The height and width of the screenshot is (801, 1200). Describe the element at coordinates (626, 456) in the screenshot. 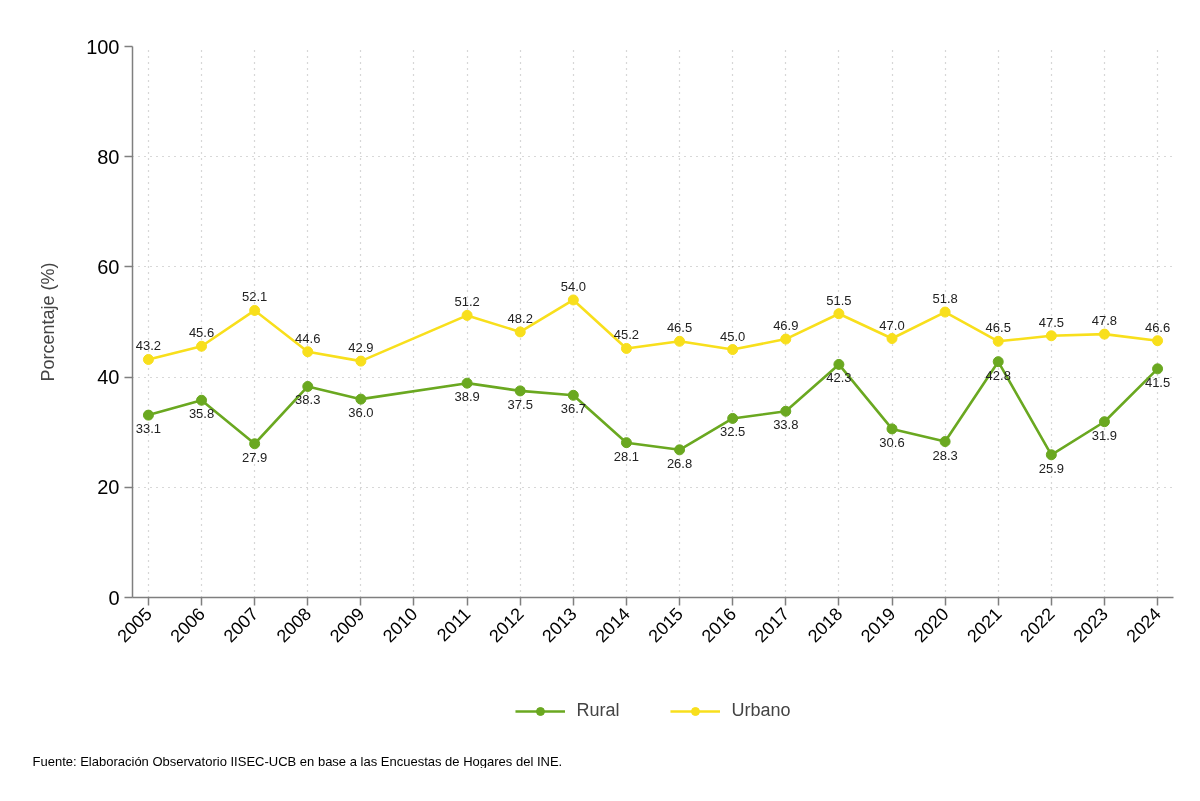

I see `data-label: 28.1` at that location.